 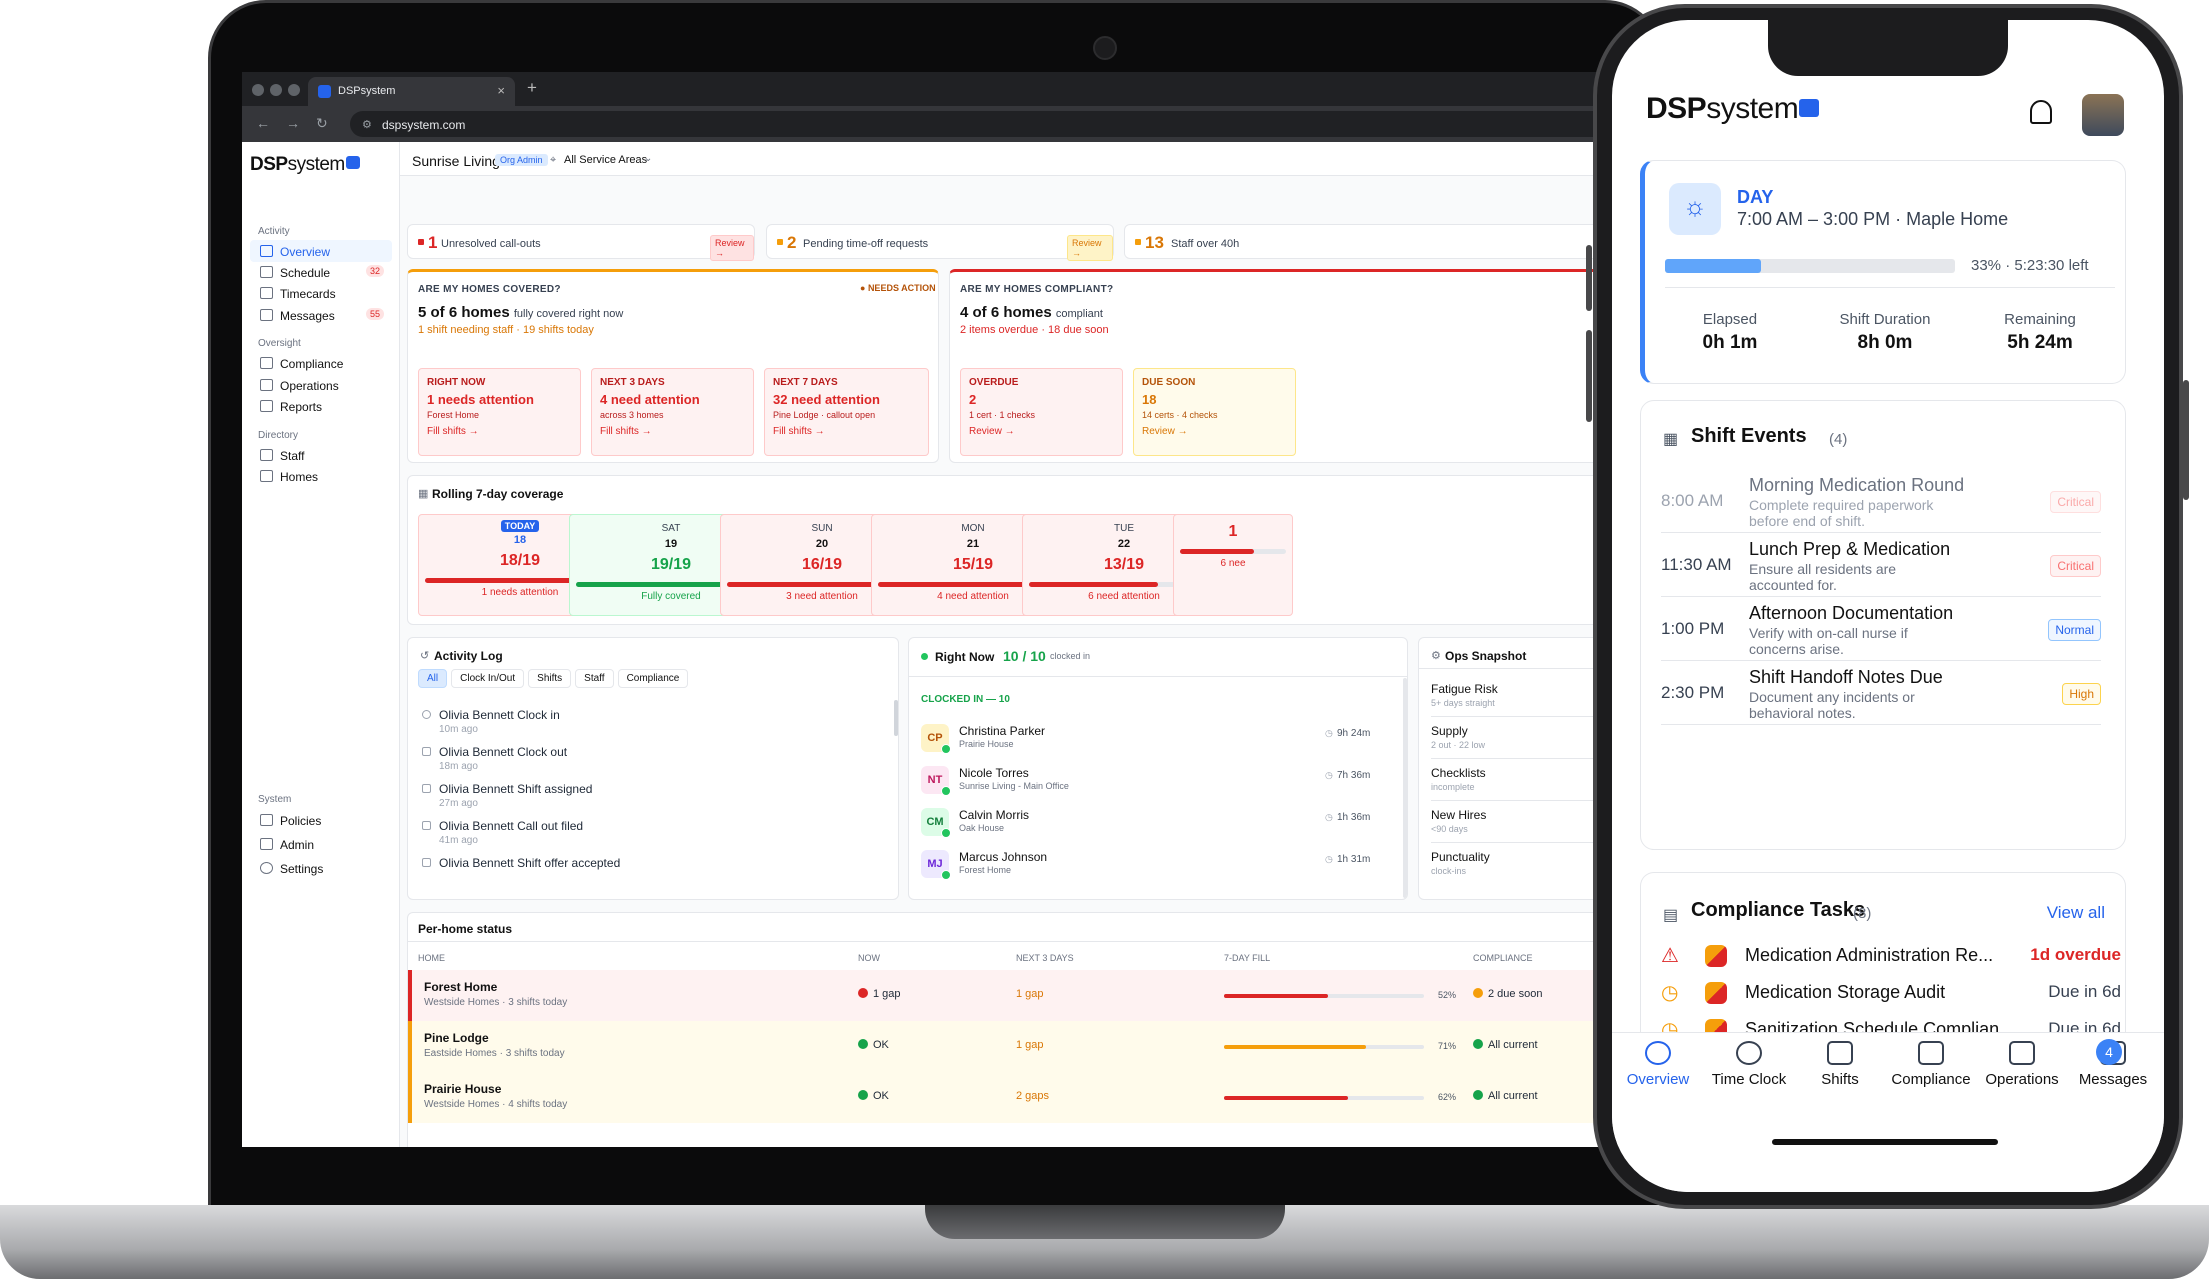 What do you see at coordinates (456, 161) in the screenshot?
I see `org-name: Sunrise Living` at bounding box center [456, 161].